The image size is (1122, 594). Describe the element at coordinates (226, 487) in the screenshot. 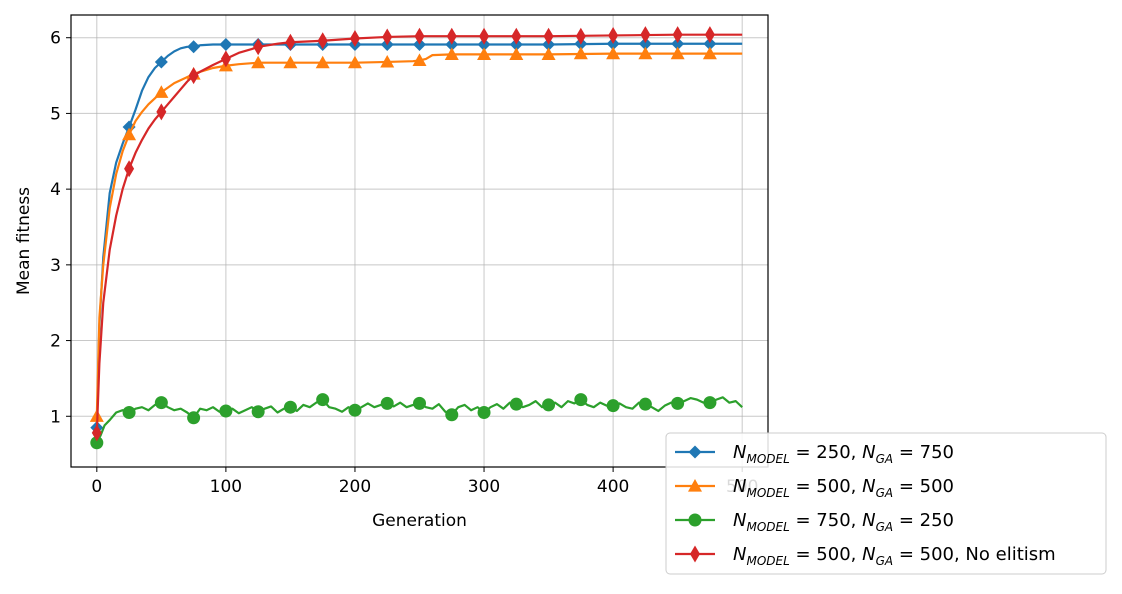

I see `x-tick-label: 100` at that location.